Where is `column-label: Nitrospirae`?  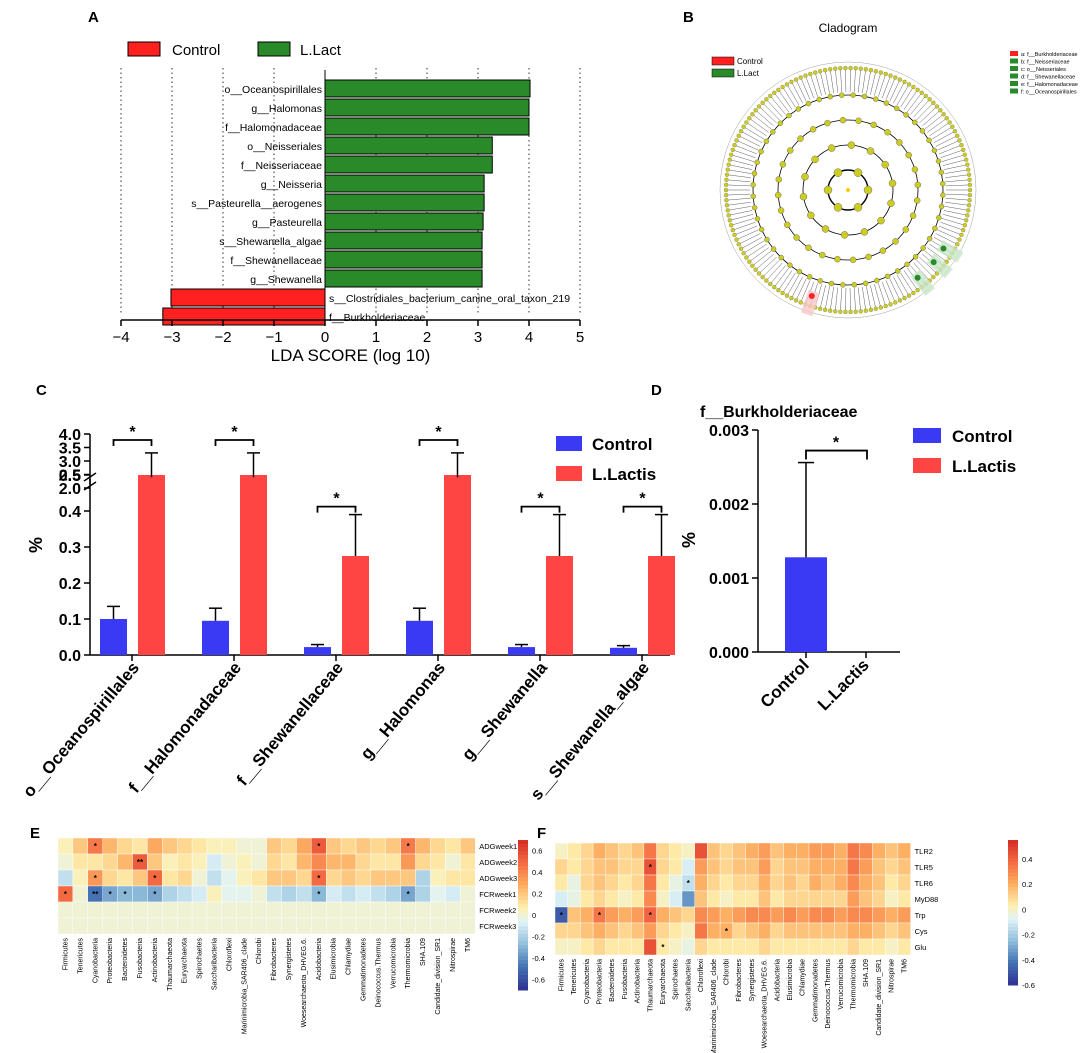
column-label: Nitrospirae is located at coordinates (892, 976).